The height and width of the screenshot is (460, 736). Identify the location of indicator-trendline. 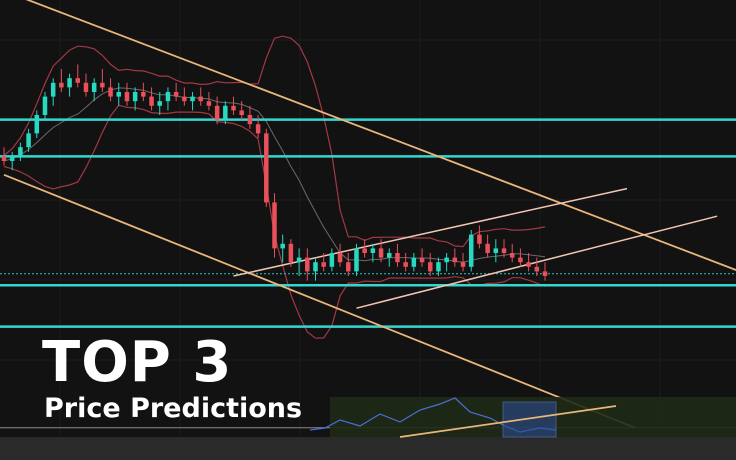
(508, 421).